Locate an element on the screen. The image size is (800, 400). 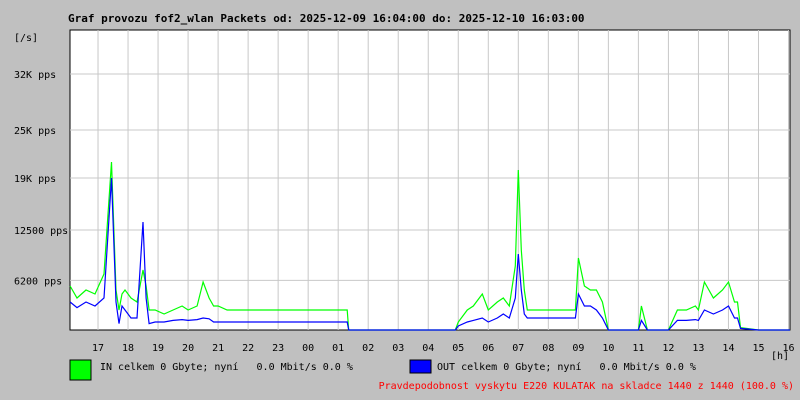
y-tick-label: 12500 pps is located at coordinates (41, 231).